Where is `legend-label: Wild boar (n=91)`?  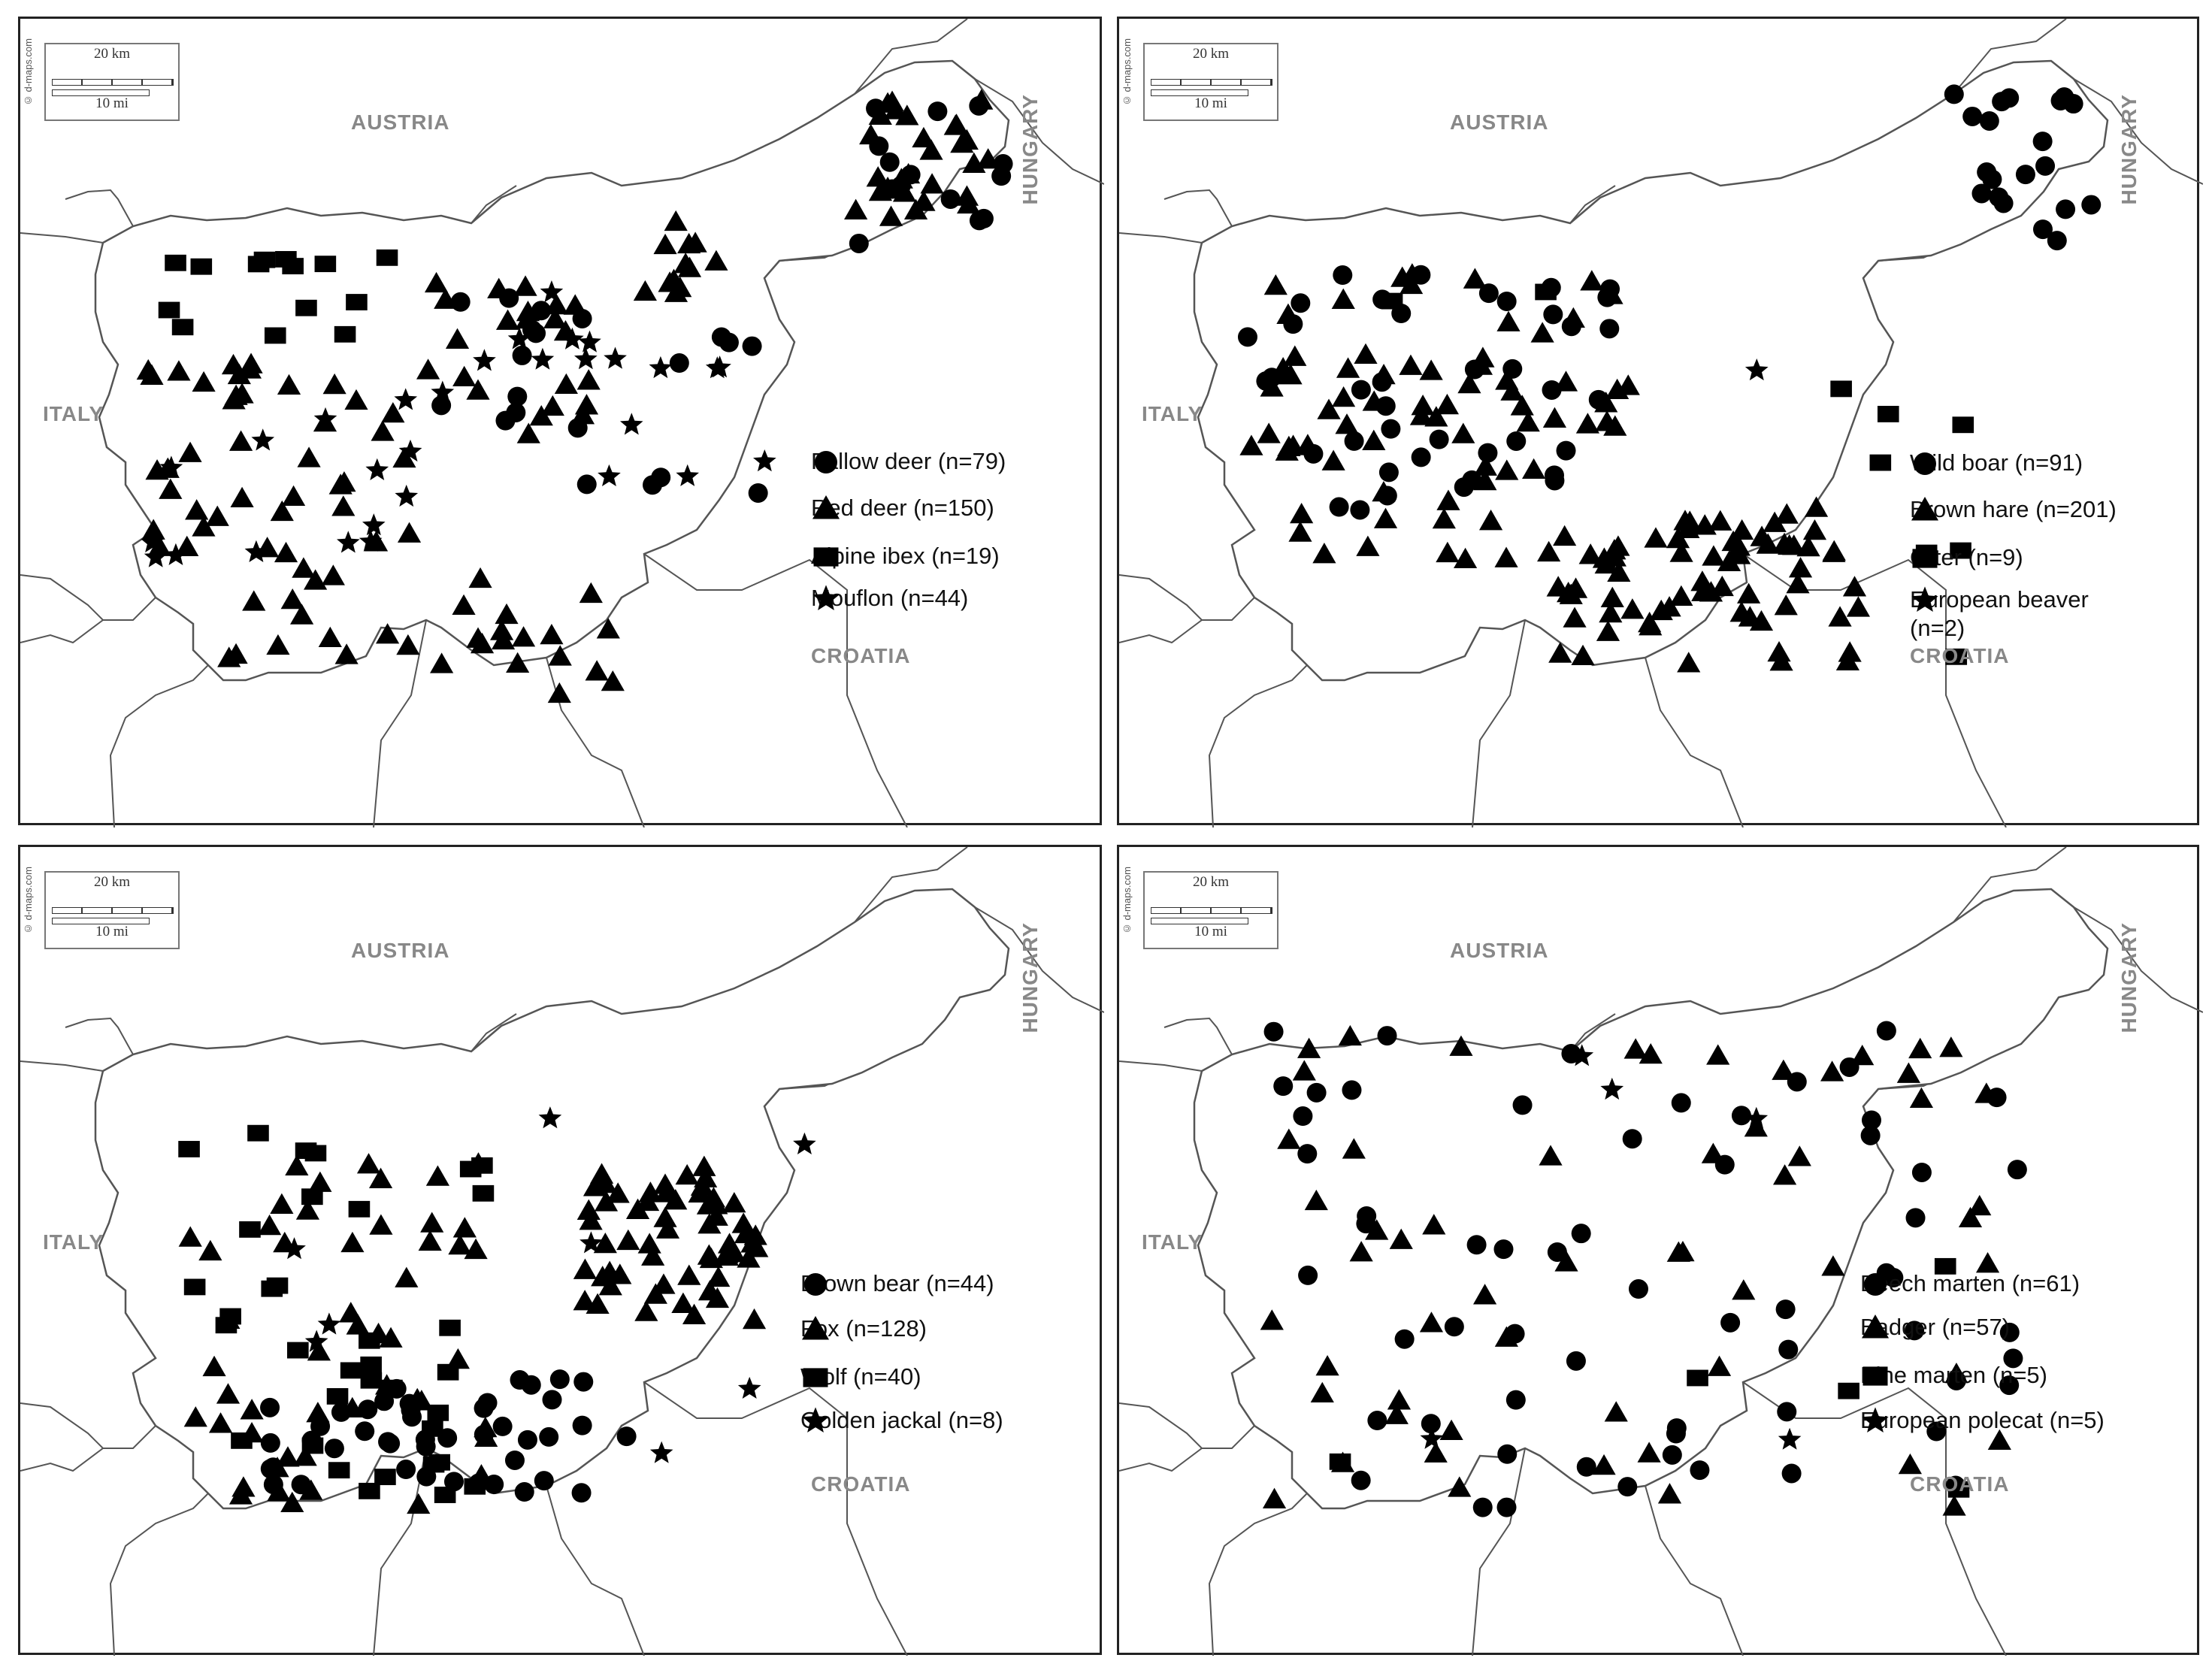 legend-label: Wild boar (n=91) is located at coordinates (1996, 463).